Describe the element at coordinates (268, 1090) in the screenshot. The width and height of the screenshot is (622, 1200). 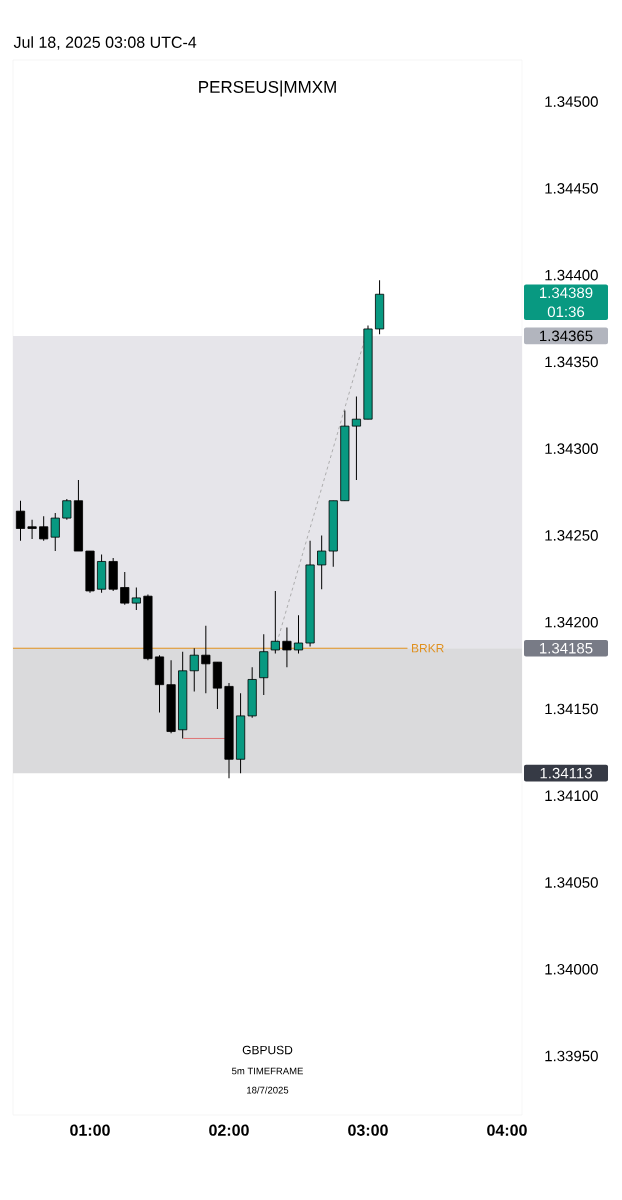
I see `annotation: 18/7/2025` at that location.